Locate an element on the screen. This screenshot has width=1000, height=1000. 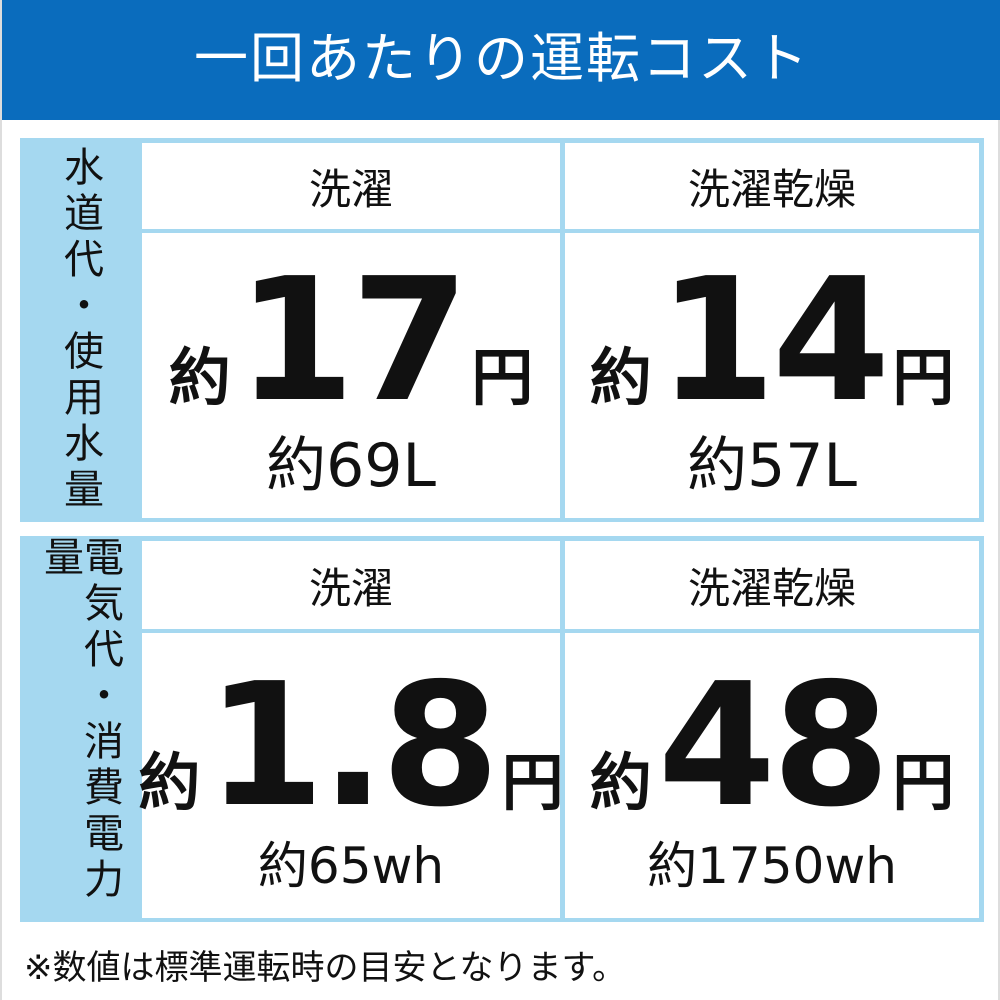
value-cell: 約 17 円 約69L is located at coordinates (351, 375).